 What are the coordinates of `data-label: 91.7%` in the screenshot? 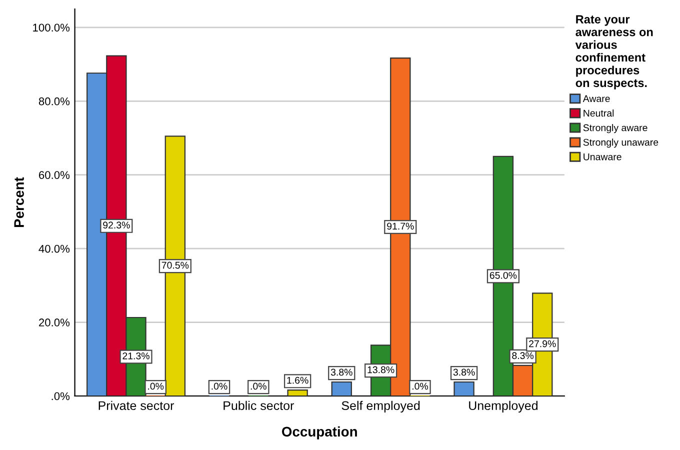 It's located at (400, 226).